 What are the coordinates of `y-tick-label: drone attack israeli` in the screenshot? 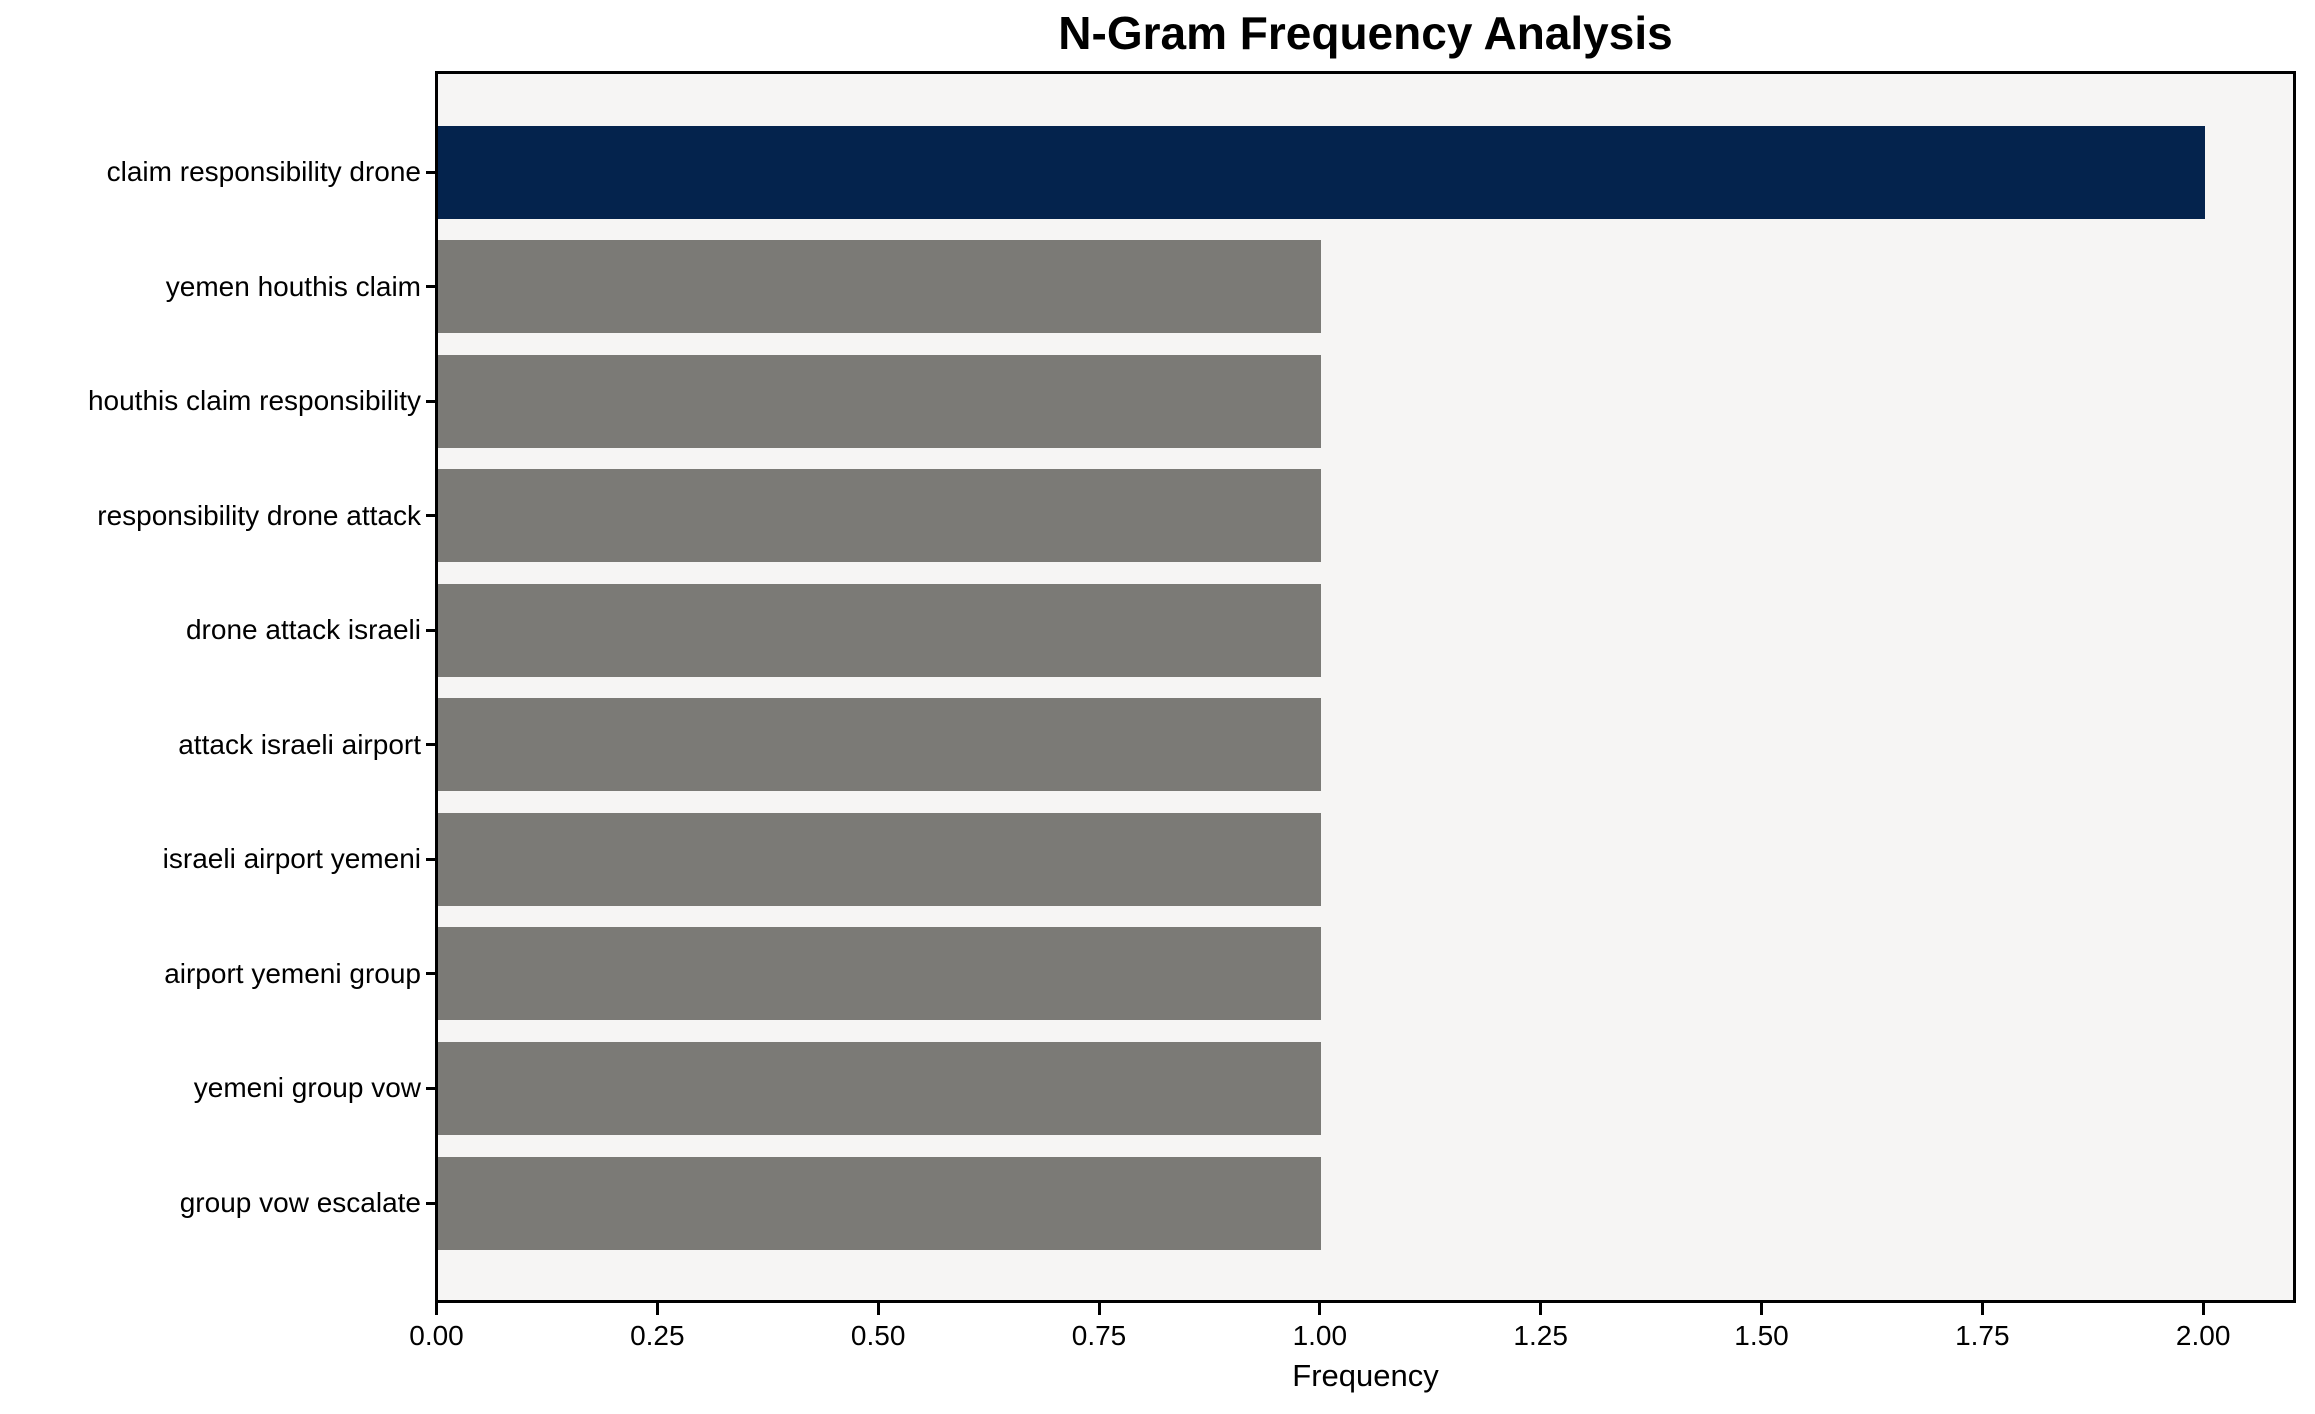 It's located at (303, 630).